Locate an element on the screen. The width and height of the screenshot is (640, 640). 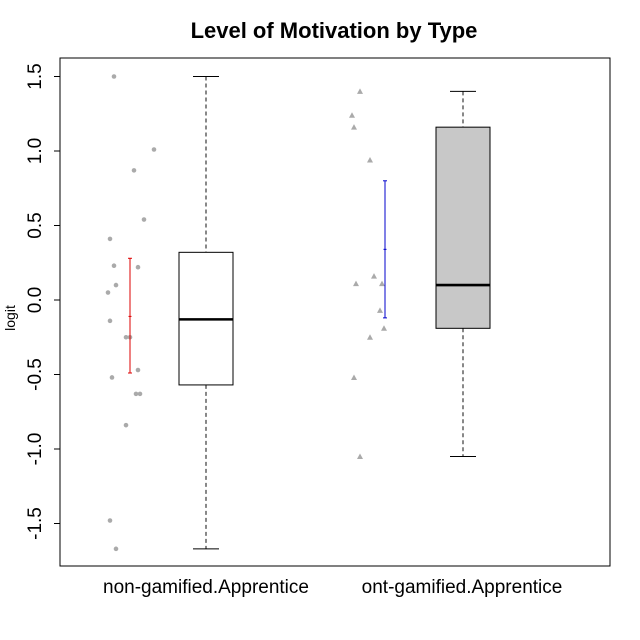
chart-title: Level of Motivation by Type is located at coordinates (334, 30).